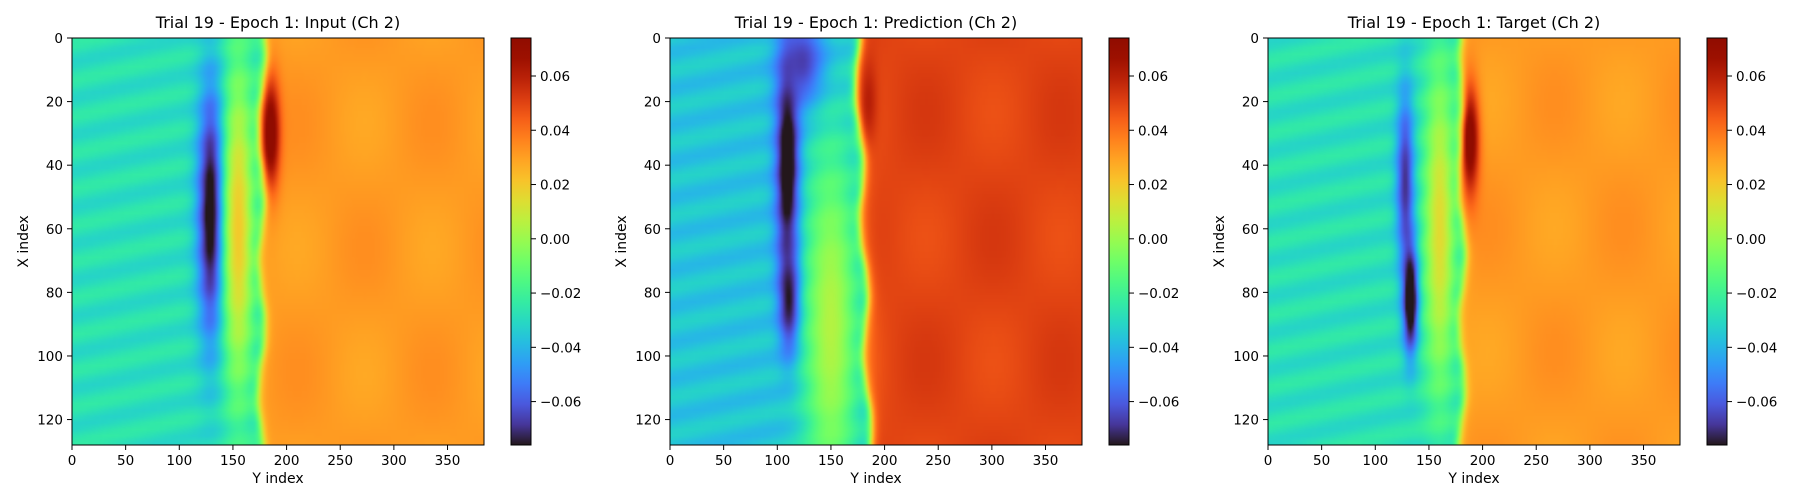  I want to click on chart-title: Trial 19 - Epoch 1: Prediction (Ch 2), so click(875, 22).